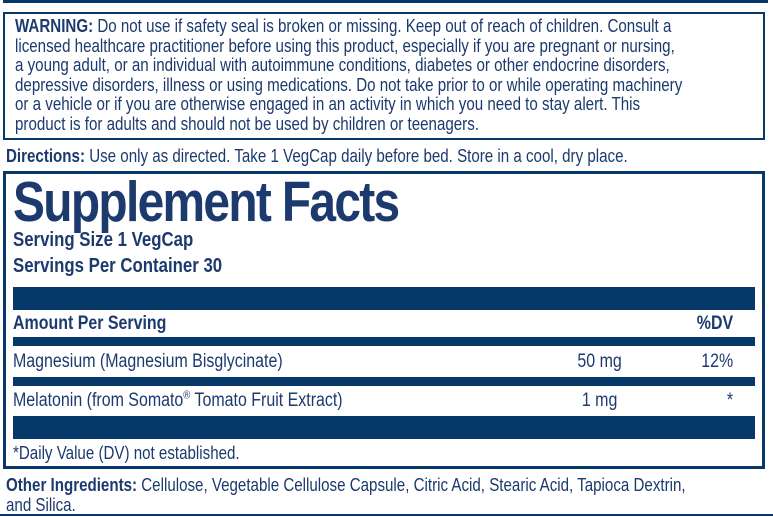  What do you see at coordinates (206, 202) in the screenshot?
I see `supplement-facts-title: Supplement Facts` at bounding box center [206, 202].